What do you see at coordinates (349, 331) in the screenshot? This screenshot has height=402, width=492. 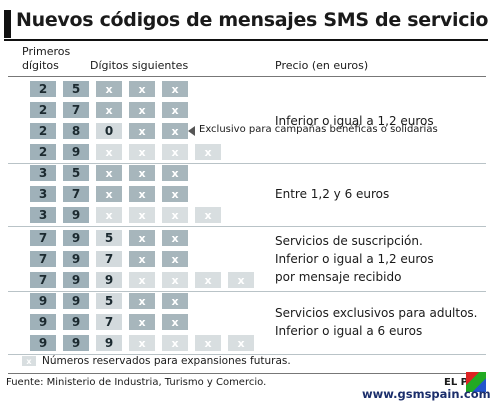 I see `price: Inferior o igual a 6 euros` at bounding box center [349, 331].